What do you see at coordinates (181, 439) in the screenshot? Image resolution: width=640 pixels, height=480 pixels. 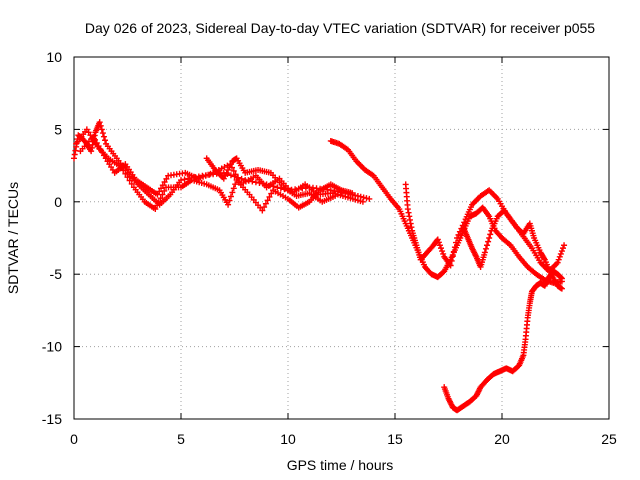 I see `x-tick-label: 5` at bounding box center [181, 439].